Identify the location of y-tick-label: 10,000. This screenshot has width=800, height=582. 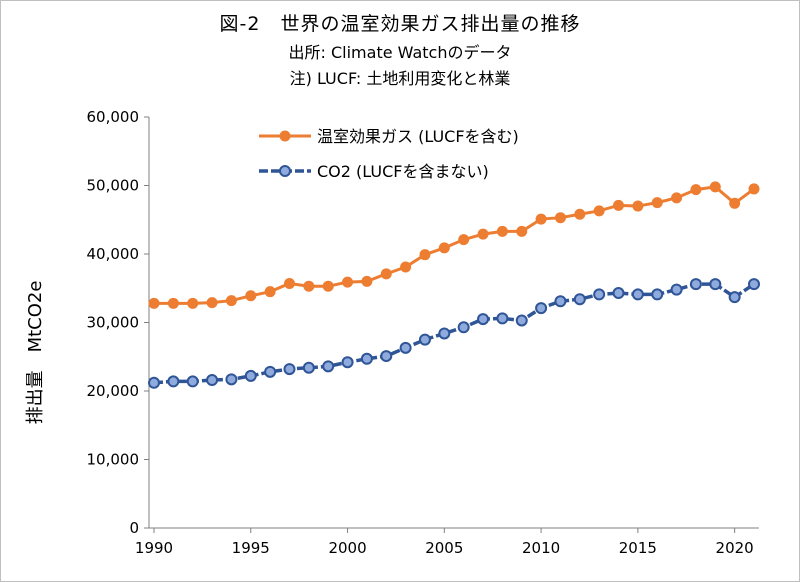
(113, 460).